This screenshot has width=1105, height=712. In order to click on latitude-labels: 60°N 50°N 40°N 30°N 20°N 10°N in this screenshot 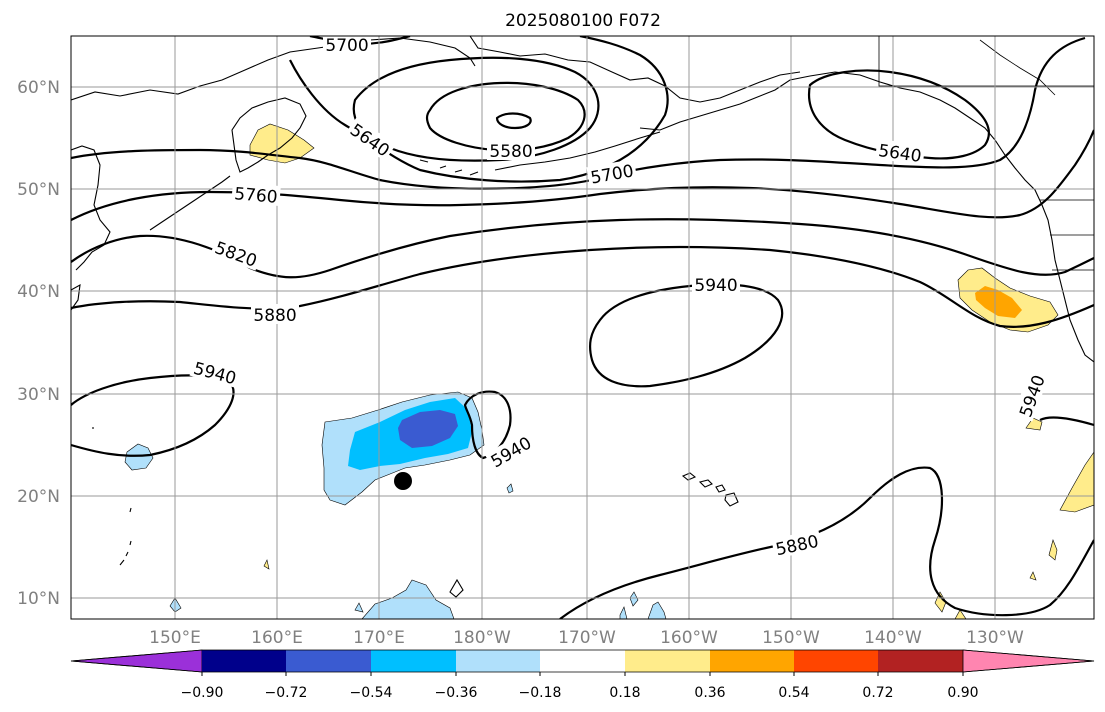, I will do `click(38, 343)`.